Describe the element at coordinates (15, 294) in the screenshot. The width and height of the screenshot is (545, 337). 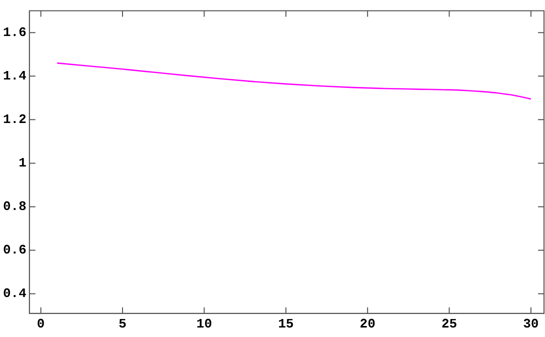
I see `y-tick-label: 0.4` at that location.